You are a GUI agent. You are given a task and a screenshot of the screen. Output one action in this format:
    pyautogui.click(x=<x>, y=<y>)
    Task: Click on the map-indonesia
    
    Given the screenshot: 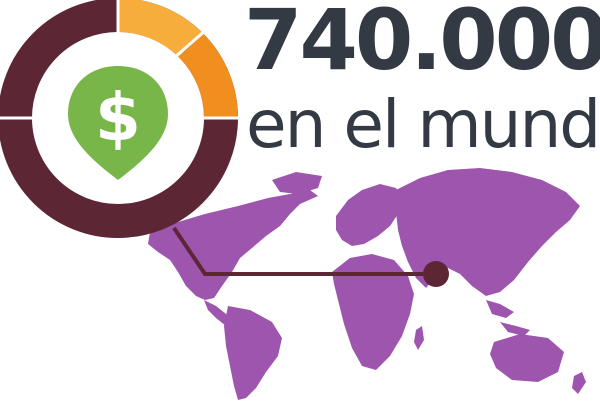 What is the action you would take?
    pyautogui.click(x=515, y=329)
    